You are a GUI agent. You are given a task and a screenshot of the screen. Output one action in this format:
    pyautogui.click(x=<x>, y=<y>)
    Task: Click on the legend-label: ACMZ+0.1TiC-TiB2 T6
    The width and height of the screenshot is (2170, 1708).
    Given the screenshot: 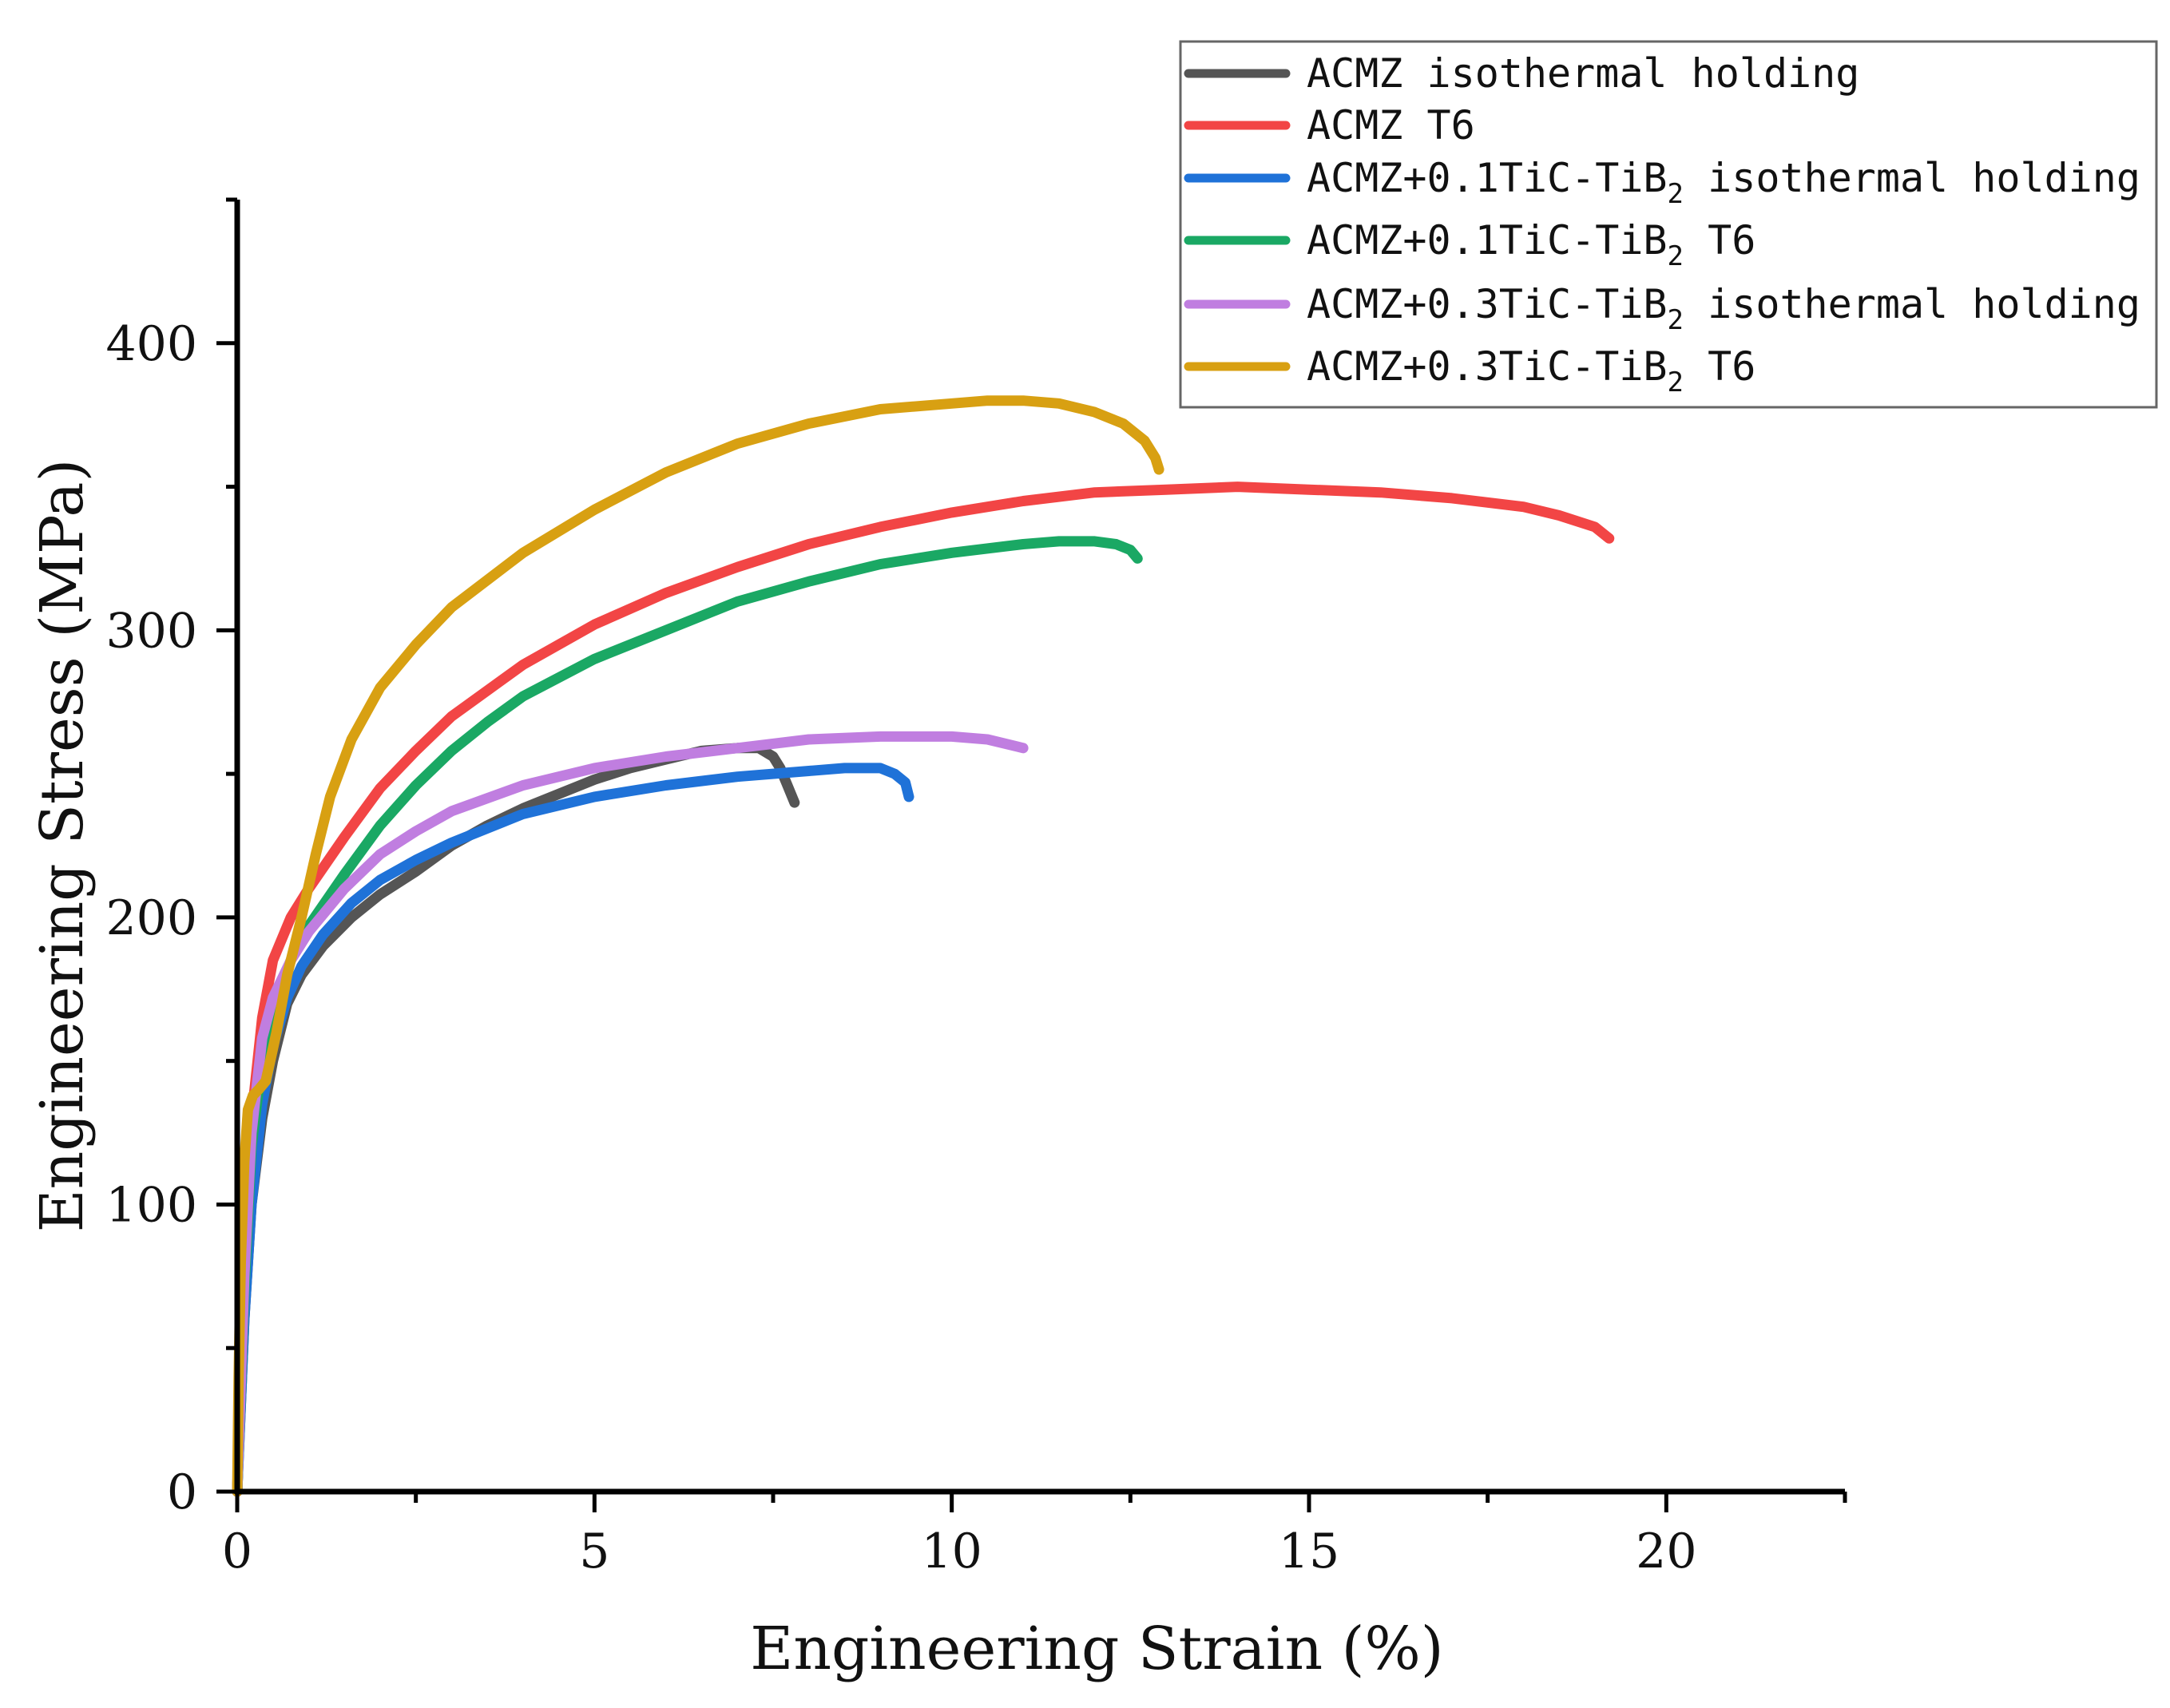 What is the action you would take?
    pyautogui.click(x=1531, y=244)
    